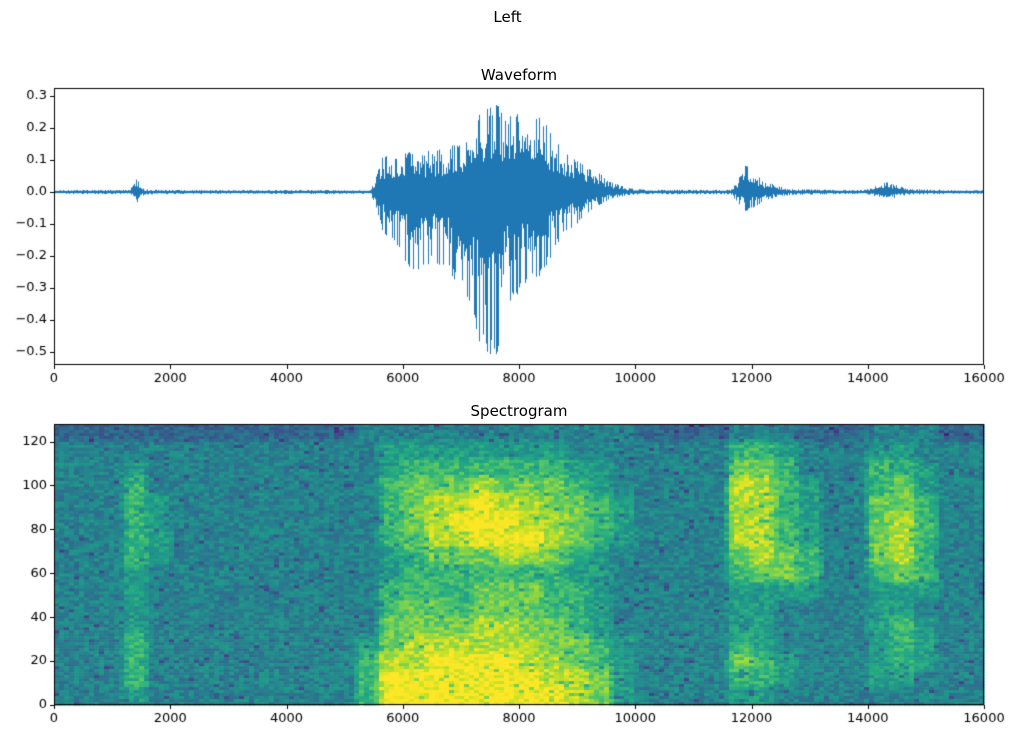 Image resolution: width=1015 pixels, height=739 pixels. I want to click on figure-title: Left, so click(507, 17).